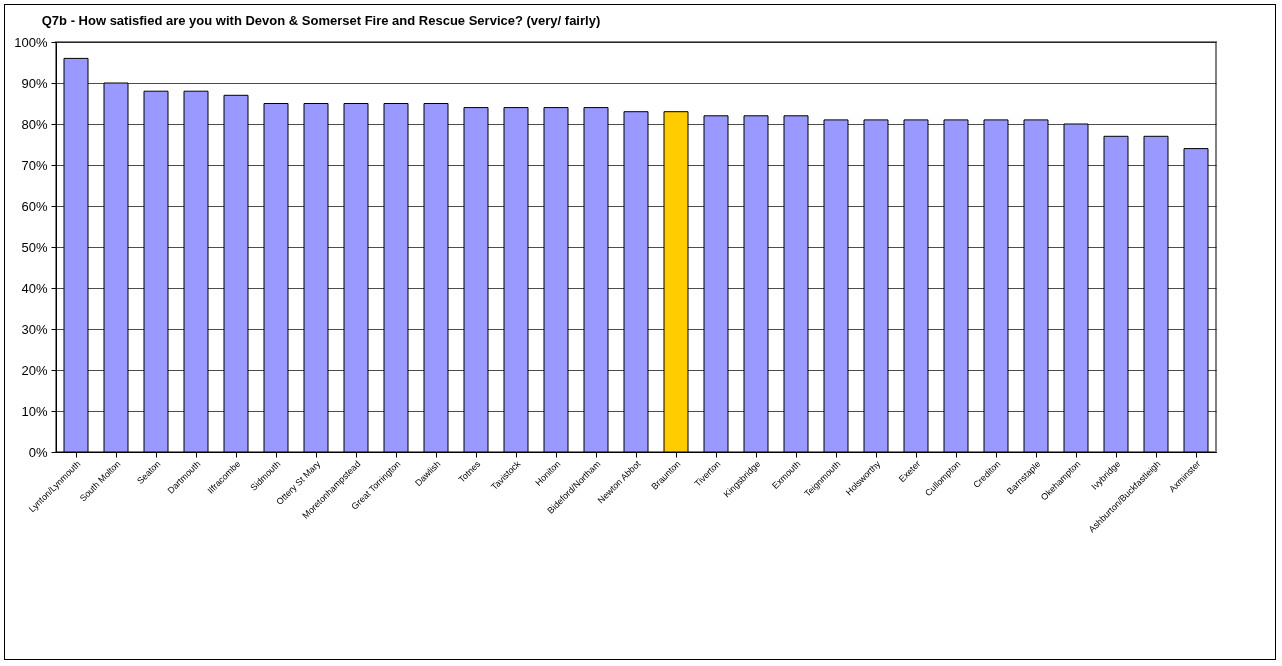  Describe the element at coordinates (38, 452) in the screenshot. I see `y-tick-label: 0%` at that location.